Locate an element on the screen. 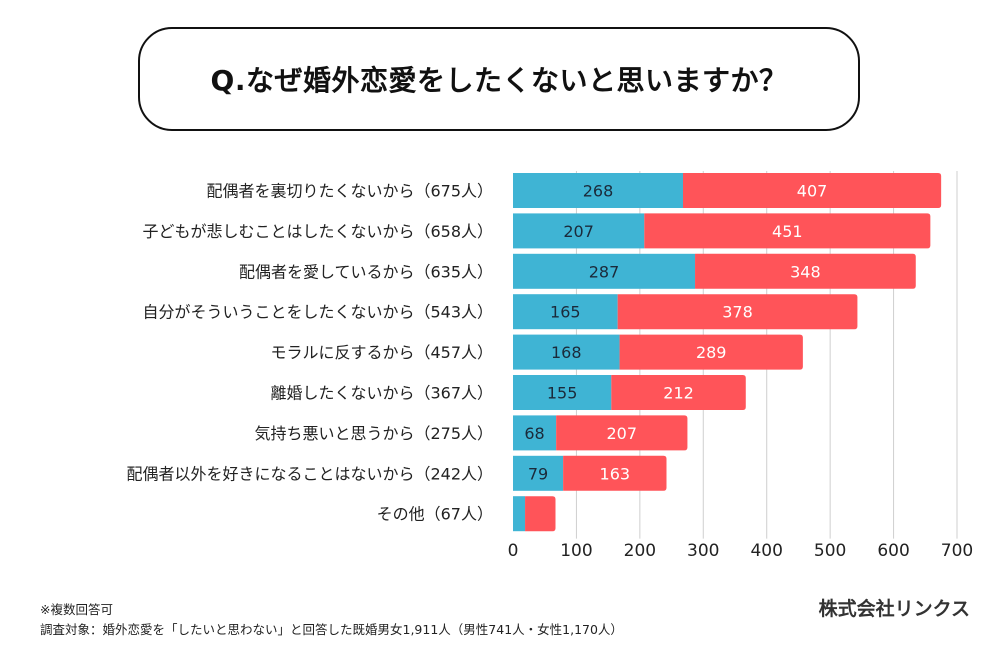 The height and width of the screenshot is (650, 1000). x-tick-label: 400 is located at coordinates (766, 551).